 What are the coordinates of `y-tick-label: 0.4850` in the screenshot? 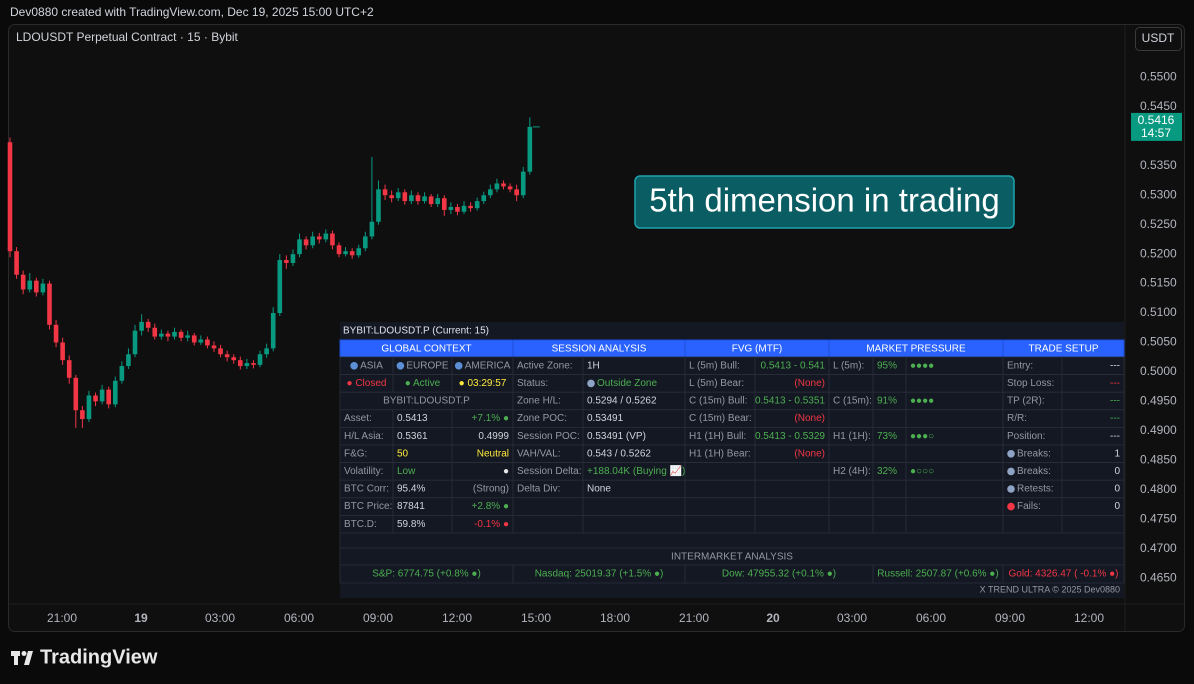 It's located at (1158, 459).